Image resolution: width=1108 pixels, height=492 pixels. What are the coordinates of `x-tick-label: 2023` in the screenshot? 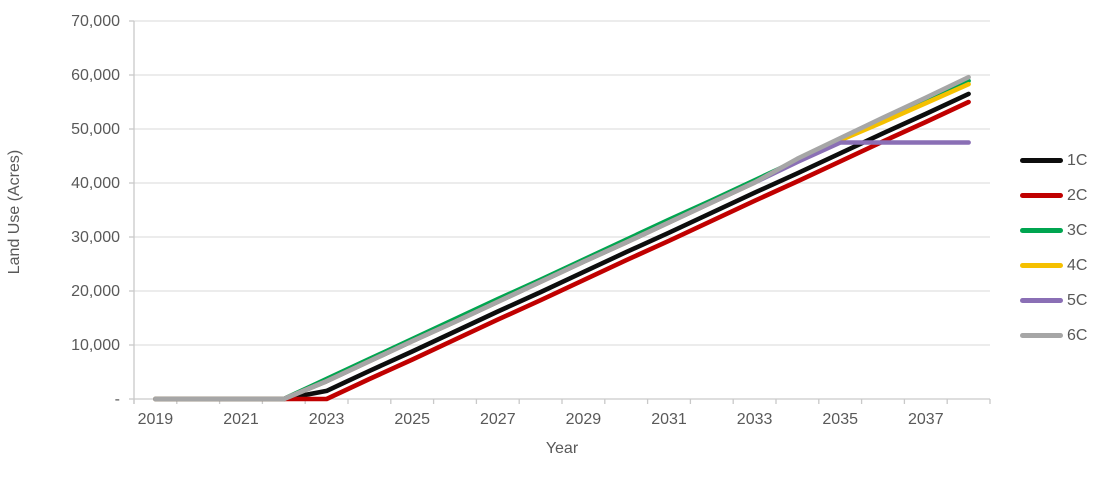 It's located at (327, 419).